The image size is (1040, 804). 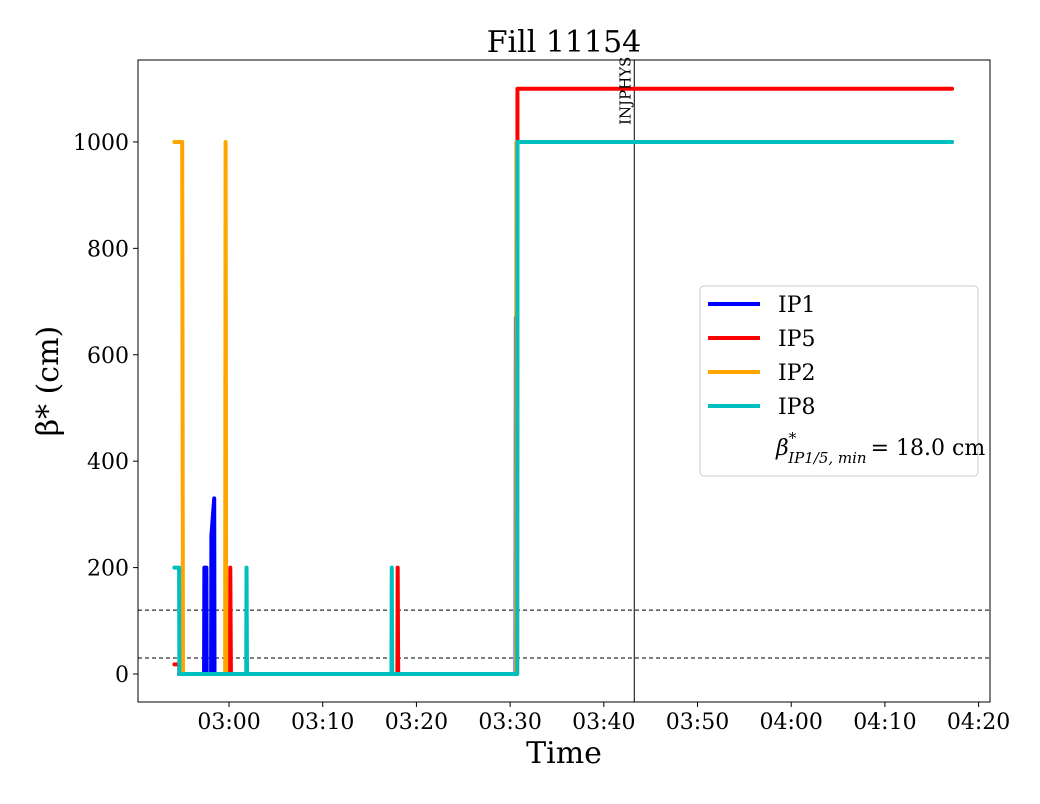 What do you see at coordinates (697, 722) in the screenshot?
I see `x-tick-label: 03:50` at bounding box center [697, 722].